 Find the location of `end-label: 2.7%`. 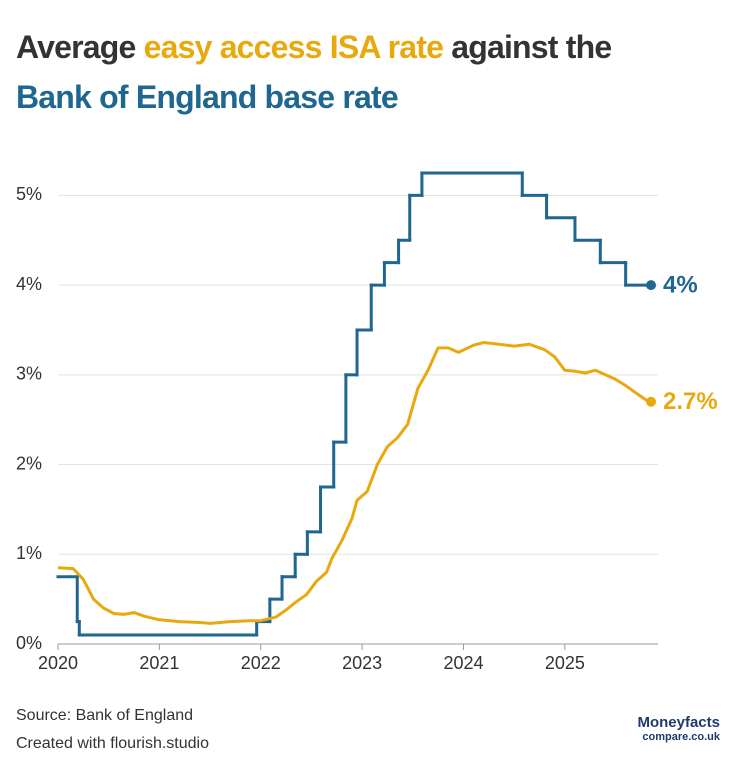

end-label: 2.7% is located at coordinates (690, 401).